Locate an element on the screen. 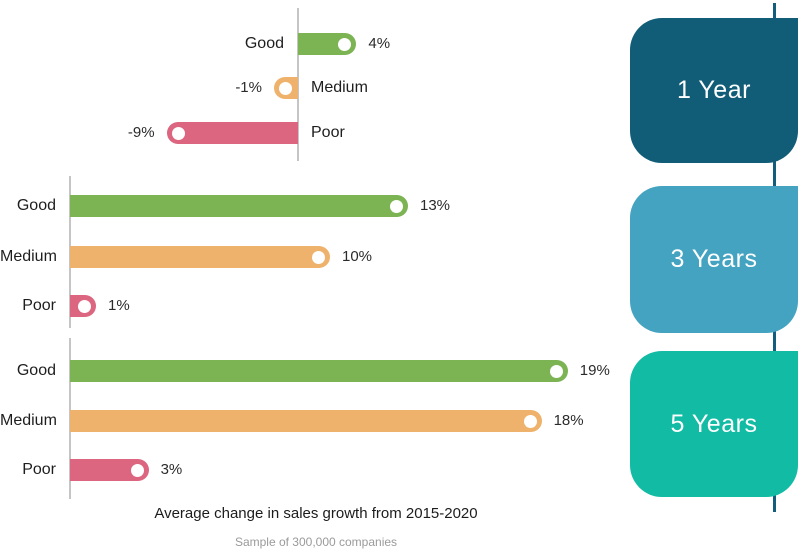 The height and width of the screenshot is (559, 800). panel-3-years-label: 3 Years is located at coordinates (714, 259).